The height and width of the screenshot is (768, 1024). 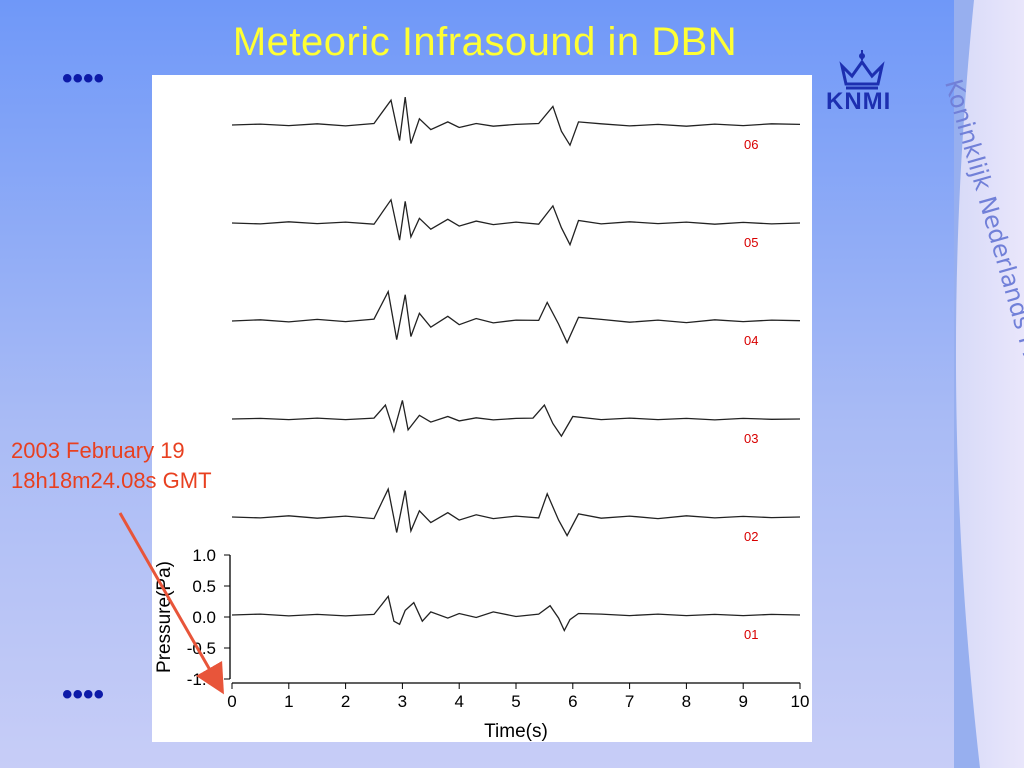 What do you see at coordinates (204, 586) in the screenshot?
I see `y-tick-label: 0.5` at bounding box center [204, 586].